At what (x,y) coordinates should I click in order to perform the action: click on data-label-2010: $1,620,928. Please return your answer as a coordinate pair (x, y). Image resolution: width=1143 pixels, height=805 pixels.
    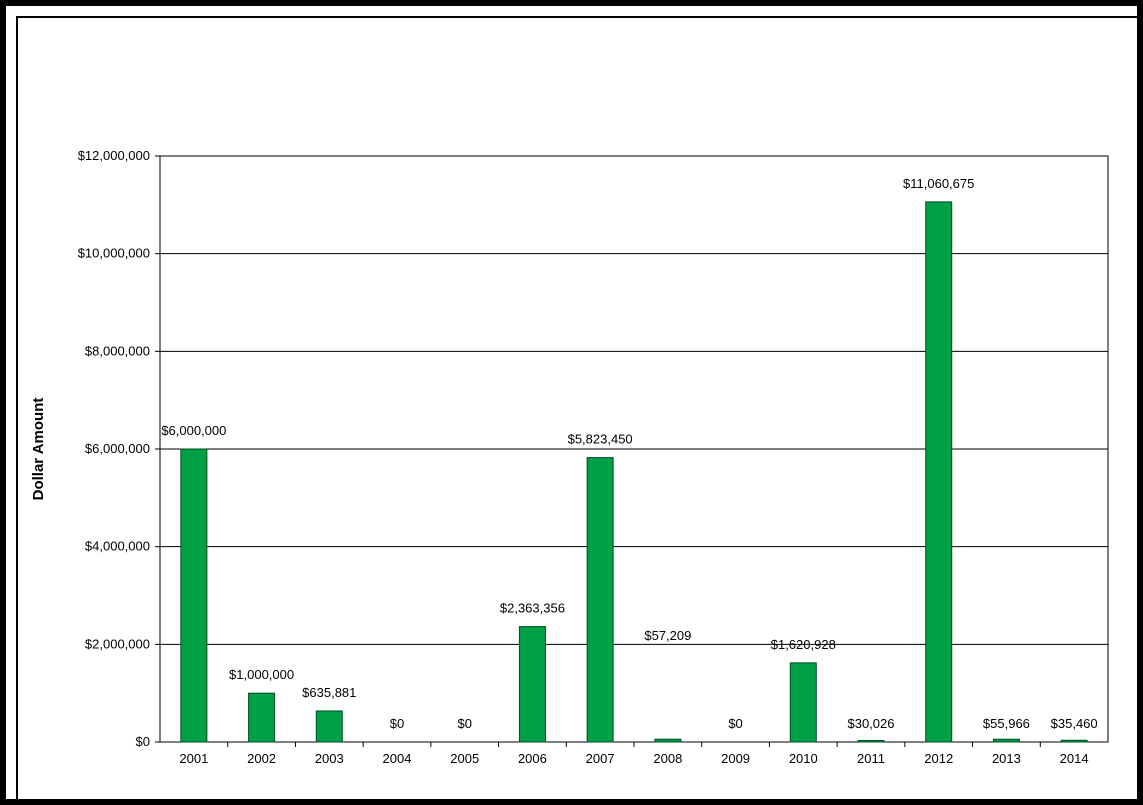
    Looking at the image, I should click on (803, 644).